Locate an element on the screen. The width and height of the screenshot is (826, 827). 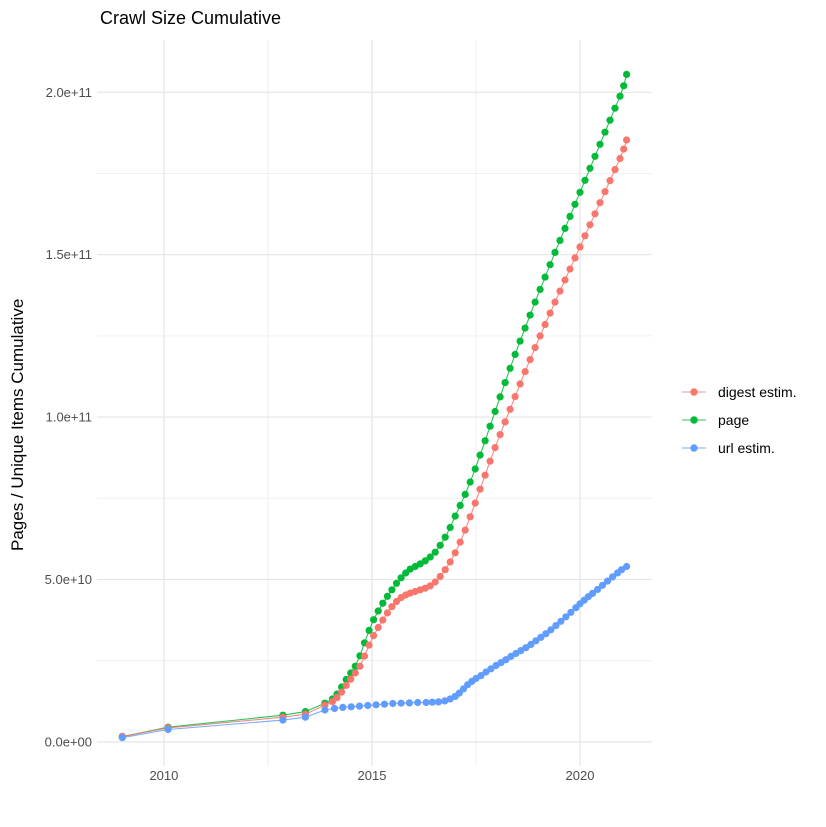
series-url-estim is located at coordinates (374, 652).